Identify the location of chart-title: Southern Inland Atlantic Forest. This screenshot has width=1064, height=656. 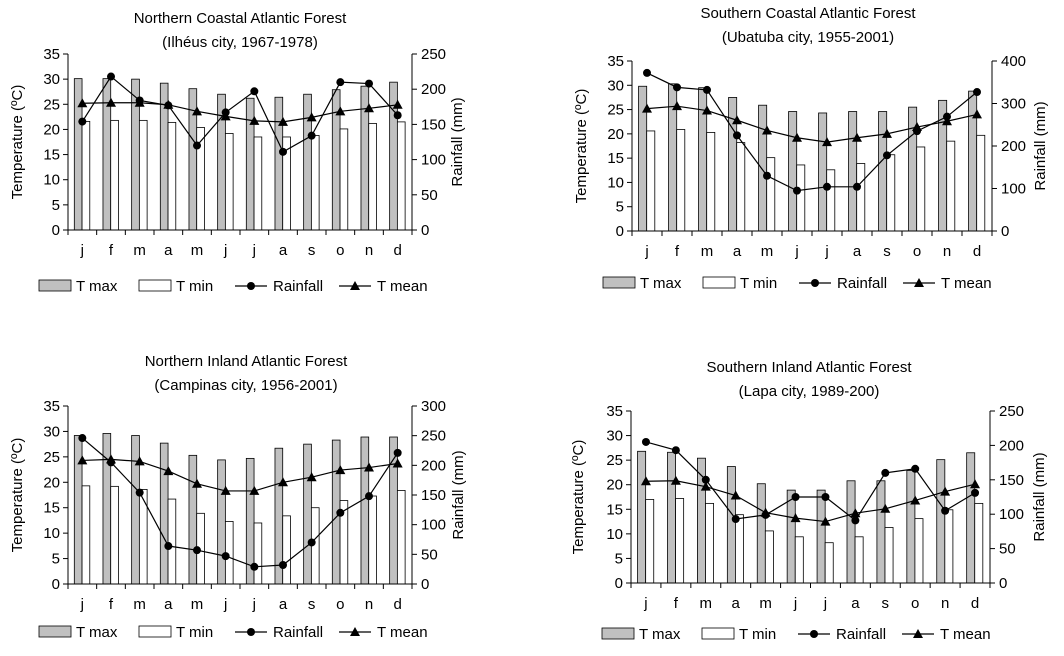
(809, 367).